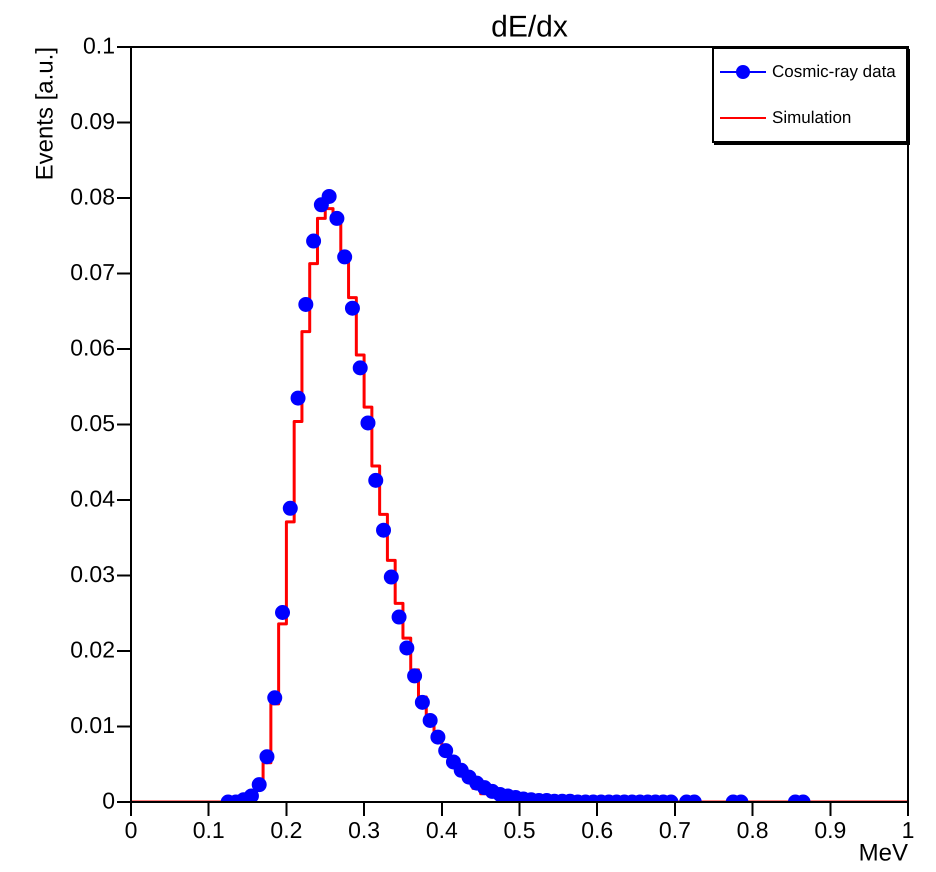 The height and width of the screenshot is (872, 936). What do you see at coordinates (92, 271) in the screenshot?
I see `y-tick-label: 0.07` at bounding box center [92, 271].